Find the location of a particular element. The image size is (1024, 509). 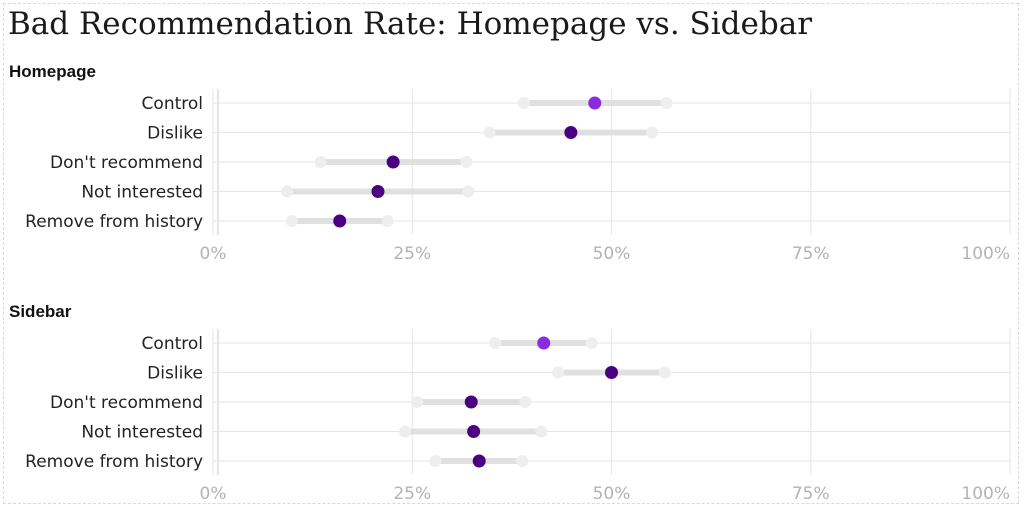

panel-title: Homepage is located at coordinates (52, 71).